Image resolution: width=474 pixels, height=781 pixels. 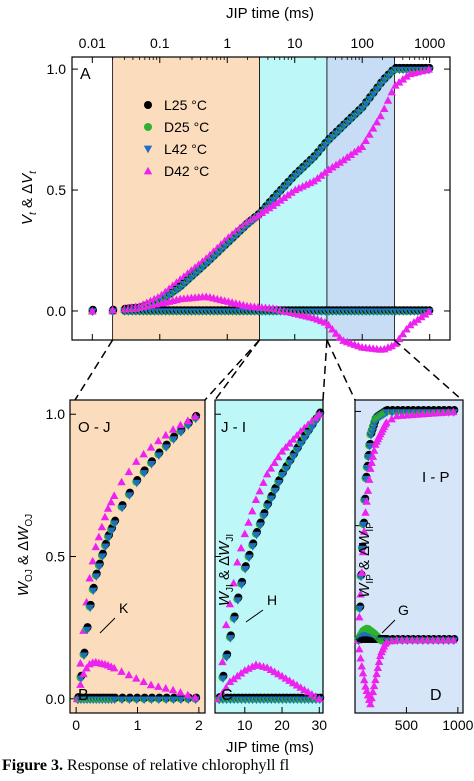 What do you see at coordinates (29, 197) in the screenshot?
I see `panel-a-ylabel: Vt & ΔVt` at bounding box center [29, 197].